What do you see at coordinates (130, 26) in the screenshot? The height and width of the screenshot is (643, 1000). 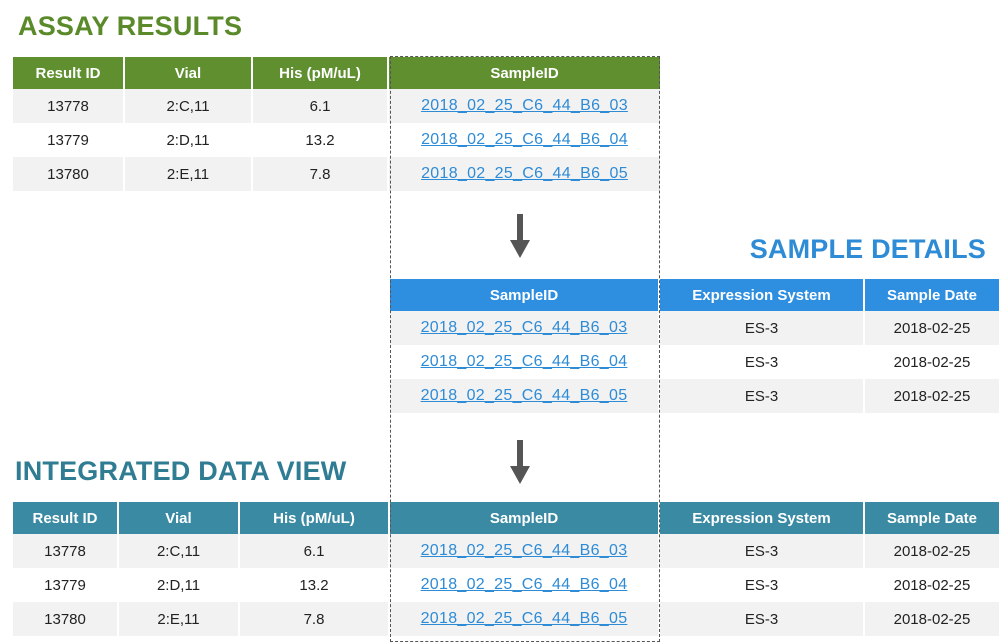 I see `assay-results-title: ASSAY RESULTS` at bounding box center [130, 26].